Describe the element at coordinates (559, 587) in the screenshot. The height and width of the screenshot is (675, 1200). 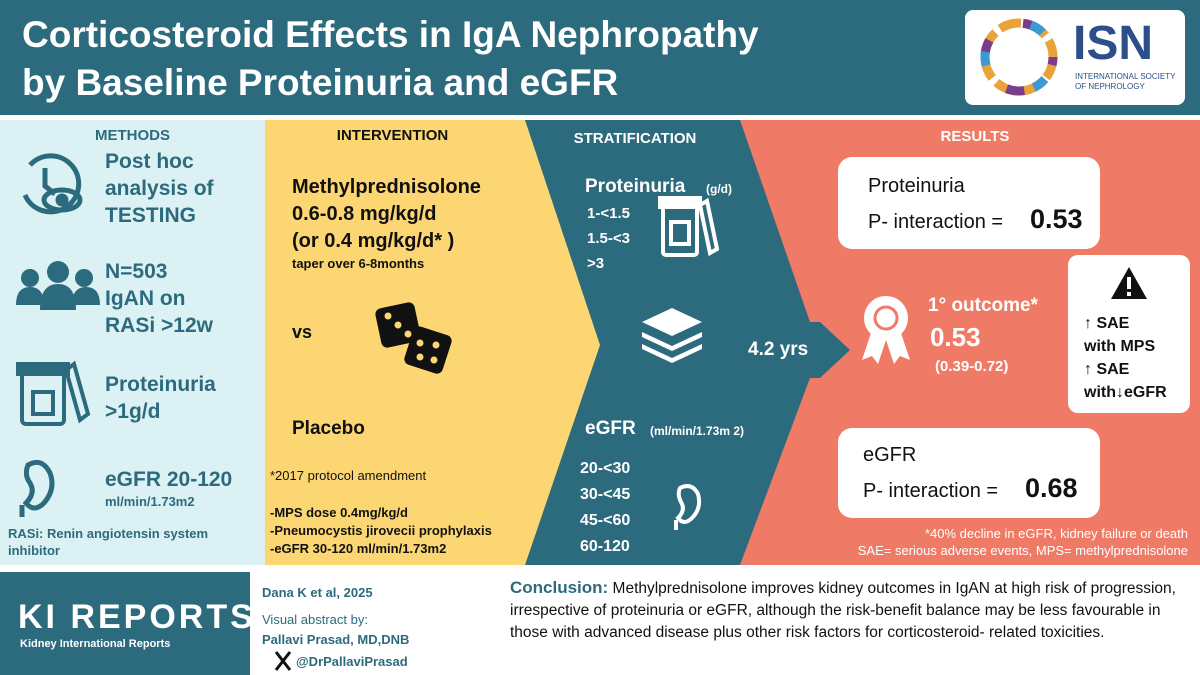
I see `conclusion-label: Conclusion:` at that location.